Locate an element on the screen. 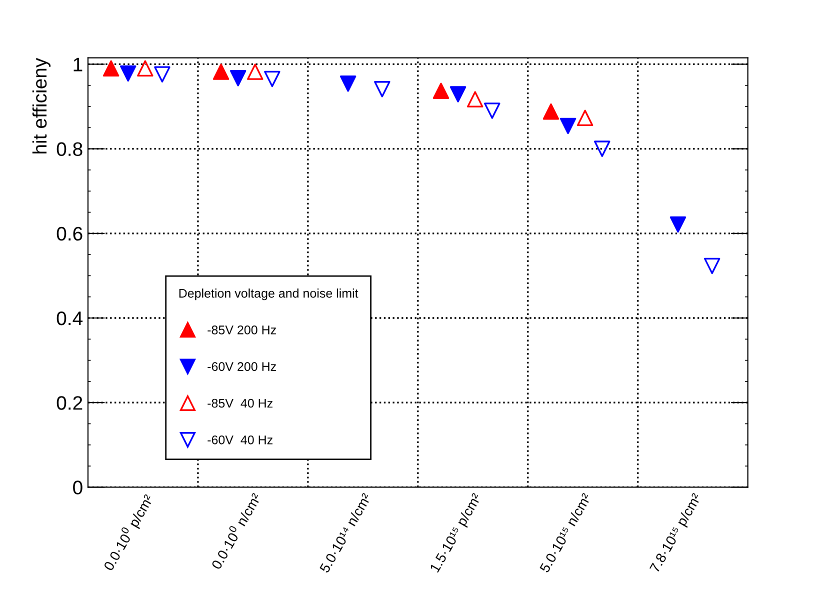 The height and width of the screenshot is (609, 830). y-tick-label: 0.4 is located at coordinates (69, 318).